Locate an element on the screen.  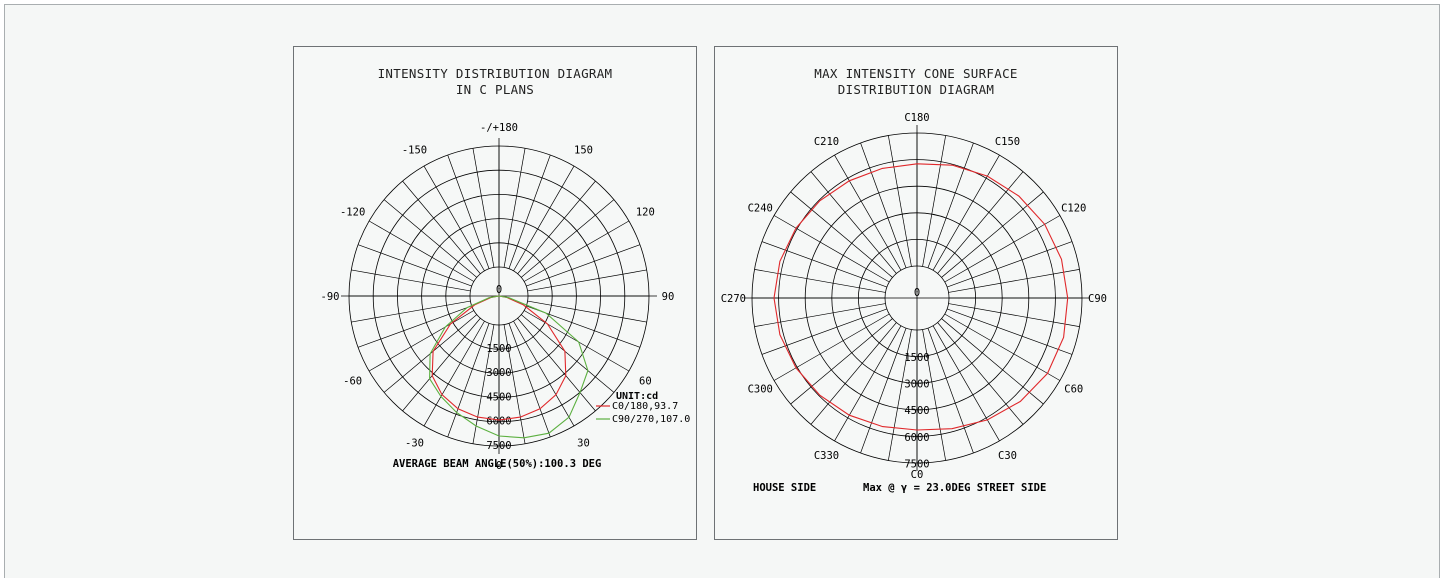
unit-label: UNIT:cd is located at coordinates (637, 396).